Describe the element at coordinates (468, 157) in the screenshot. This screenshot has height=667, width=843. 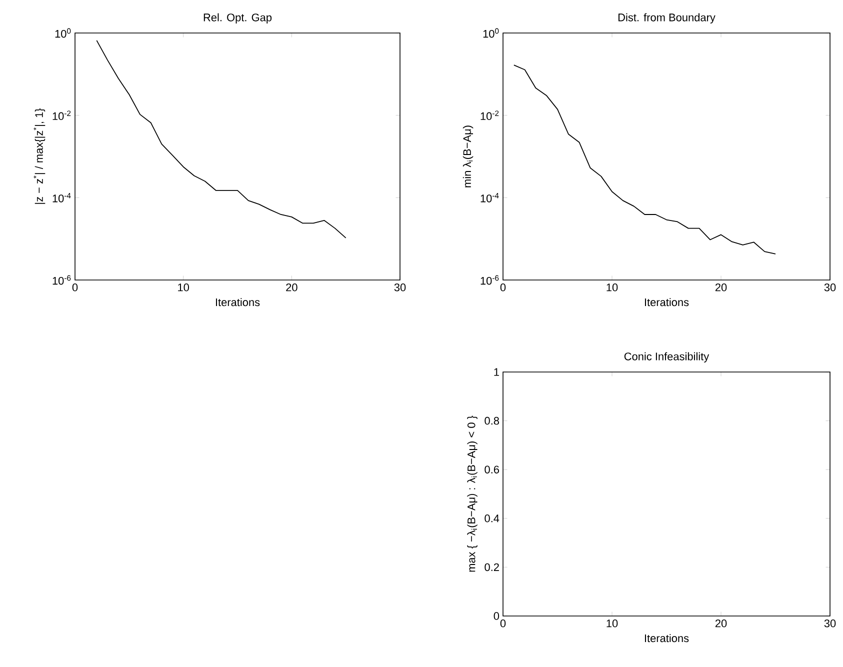
I see `y-axis-title: min λ$_{i}$(B−Aμ)` at that location.